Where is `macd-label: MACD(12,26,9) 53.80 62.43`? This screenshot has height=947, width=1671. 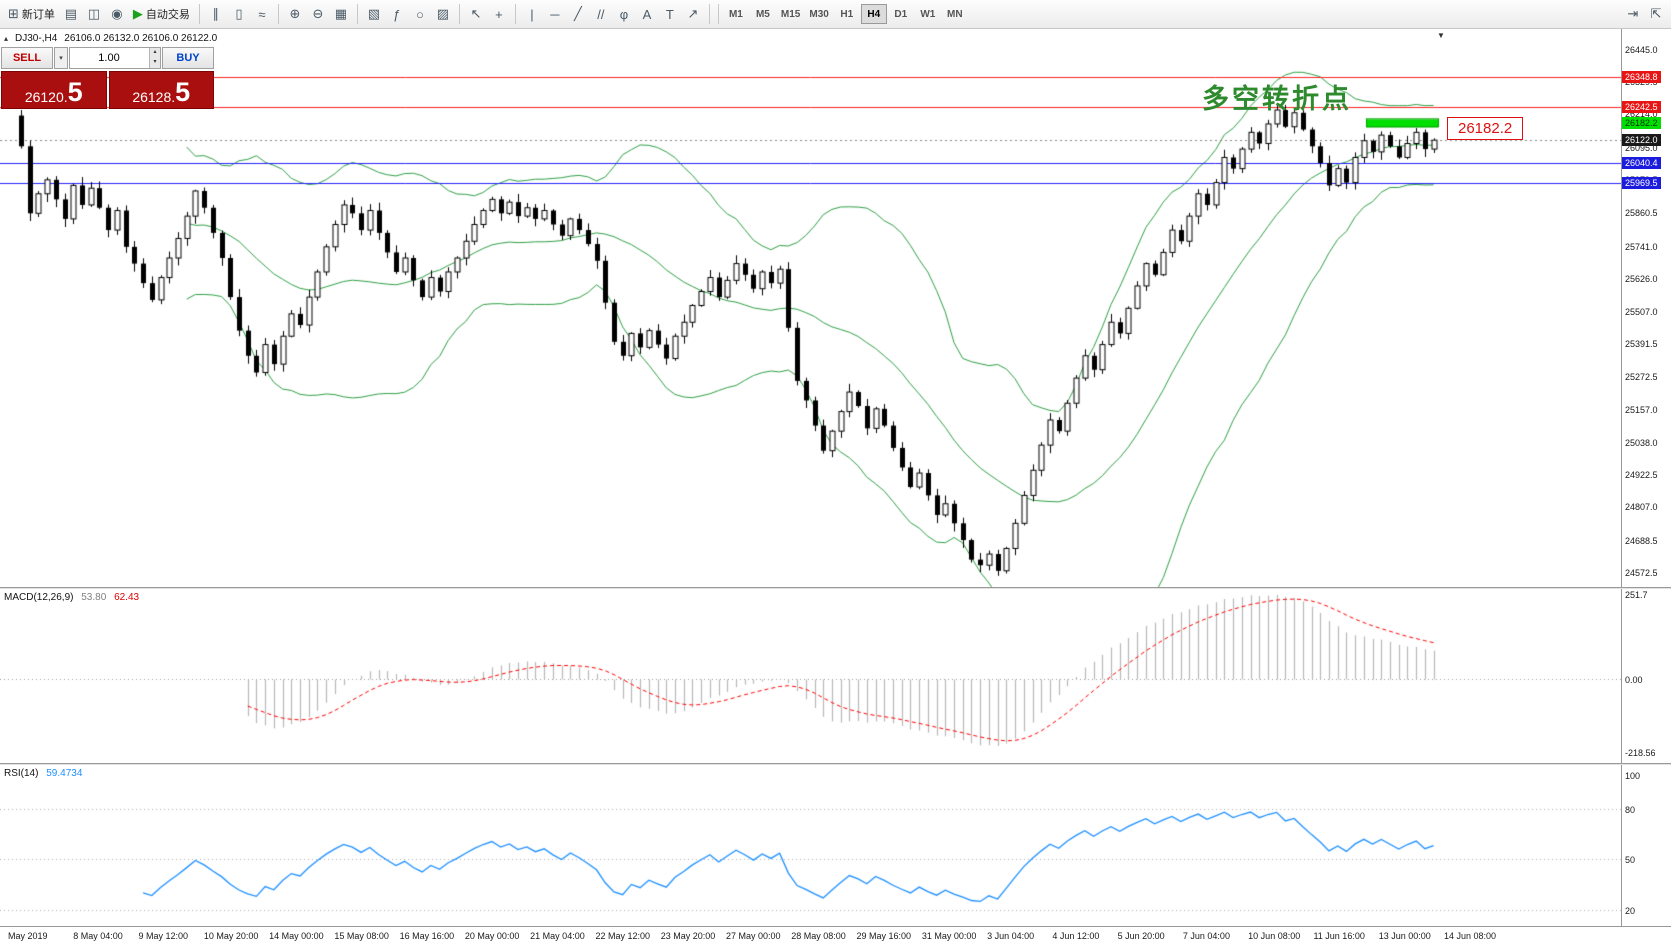
macd-label: MACD(12,26,9) 53.80 62.43 is located at coordinates (71, 597).